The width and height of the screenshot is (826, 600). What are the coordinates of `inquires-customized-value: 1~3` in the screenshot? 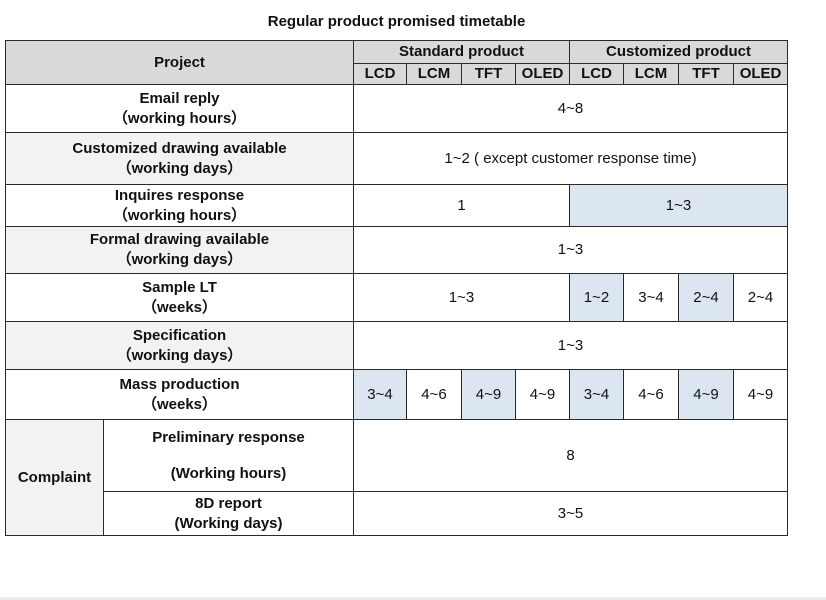 It's located at (678, 205).